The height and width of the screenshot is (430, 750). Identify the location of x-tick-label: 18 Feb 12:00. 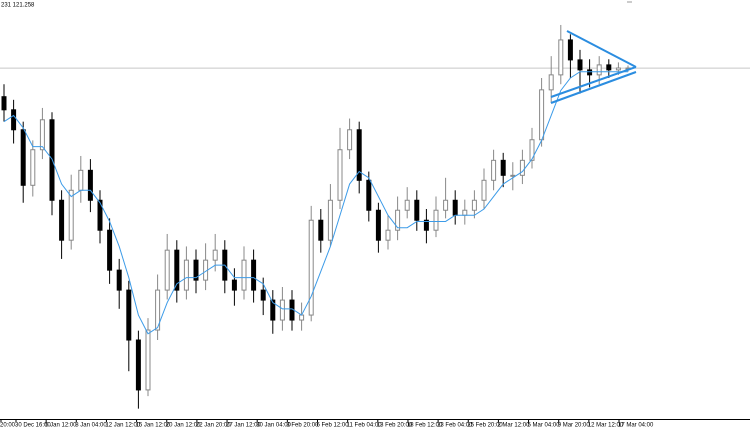
(425, 426).